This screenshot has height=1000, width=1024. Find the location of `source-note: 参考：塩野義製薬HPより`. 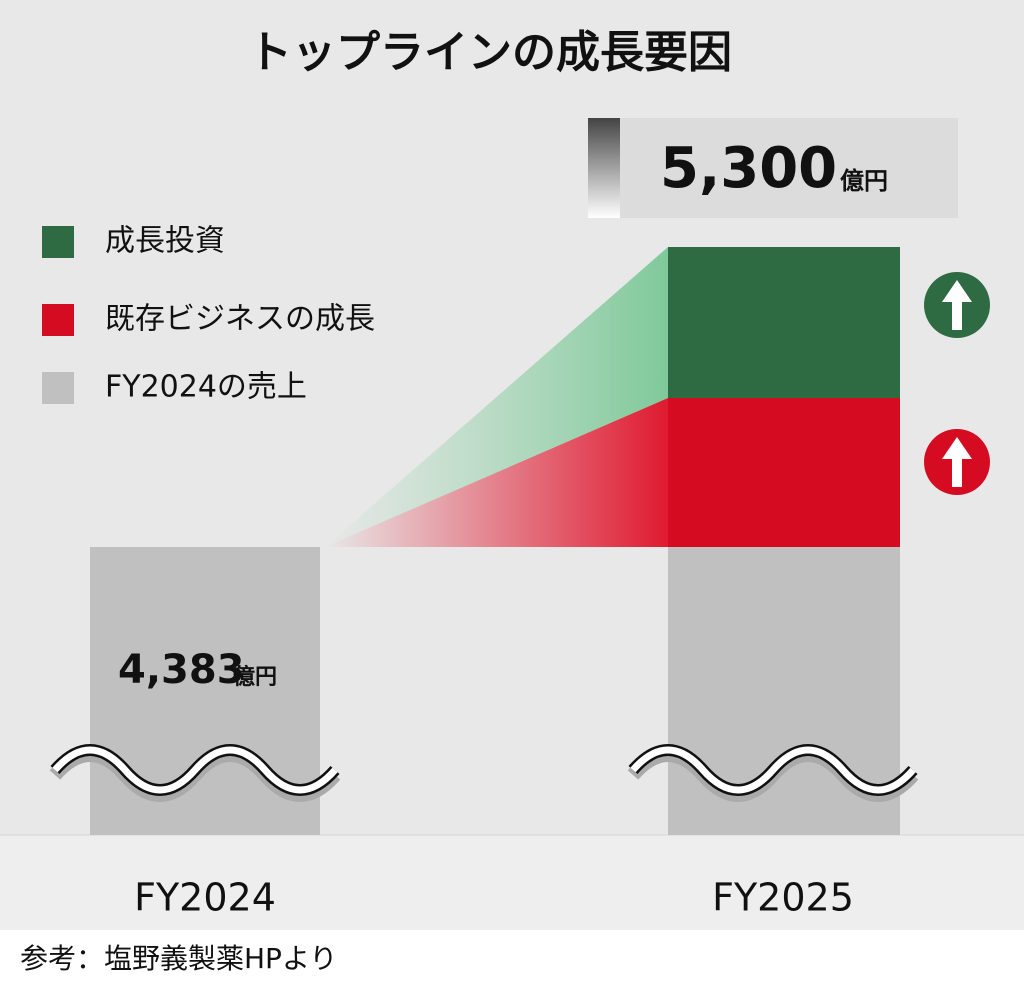

source-note: 参考：塩野義製薬HPより is located at coordinates (178, 958).